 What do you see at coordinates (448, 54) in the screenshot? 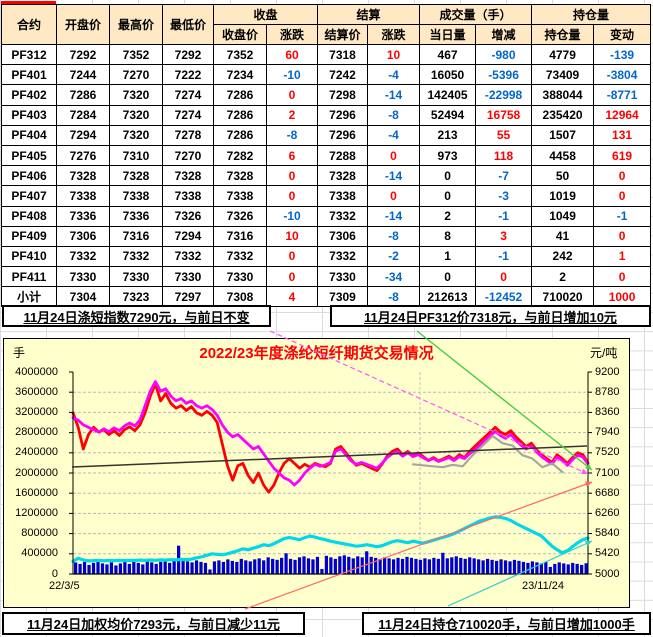
I see `cell-vol: 467` at bounding box center [448, 54].